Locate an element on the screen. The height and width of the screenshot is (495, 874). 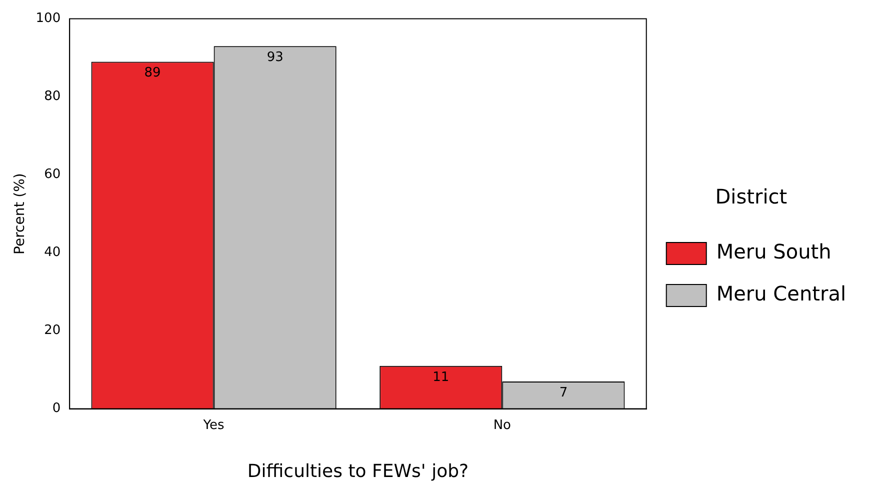
y-tick-label: 80 is located at coordinates (52, 96).